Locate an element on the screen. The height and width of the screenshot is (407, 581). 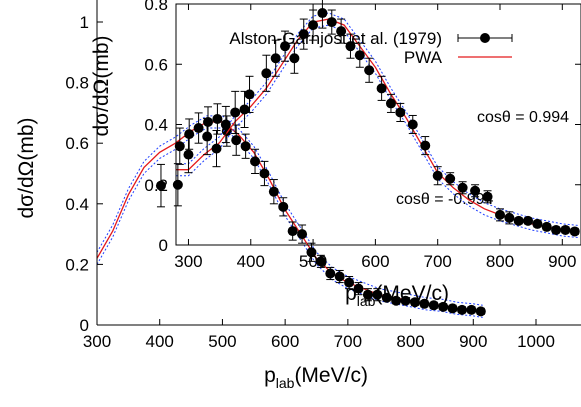
x-tick-label: 600 is located at coordinates (285, 341).